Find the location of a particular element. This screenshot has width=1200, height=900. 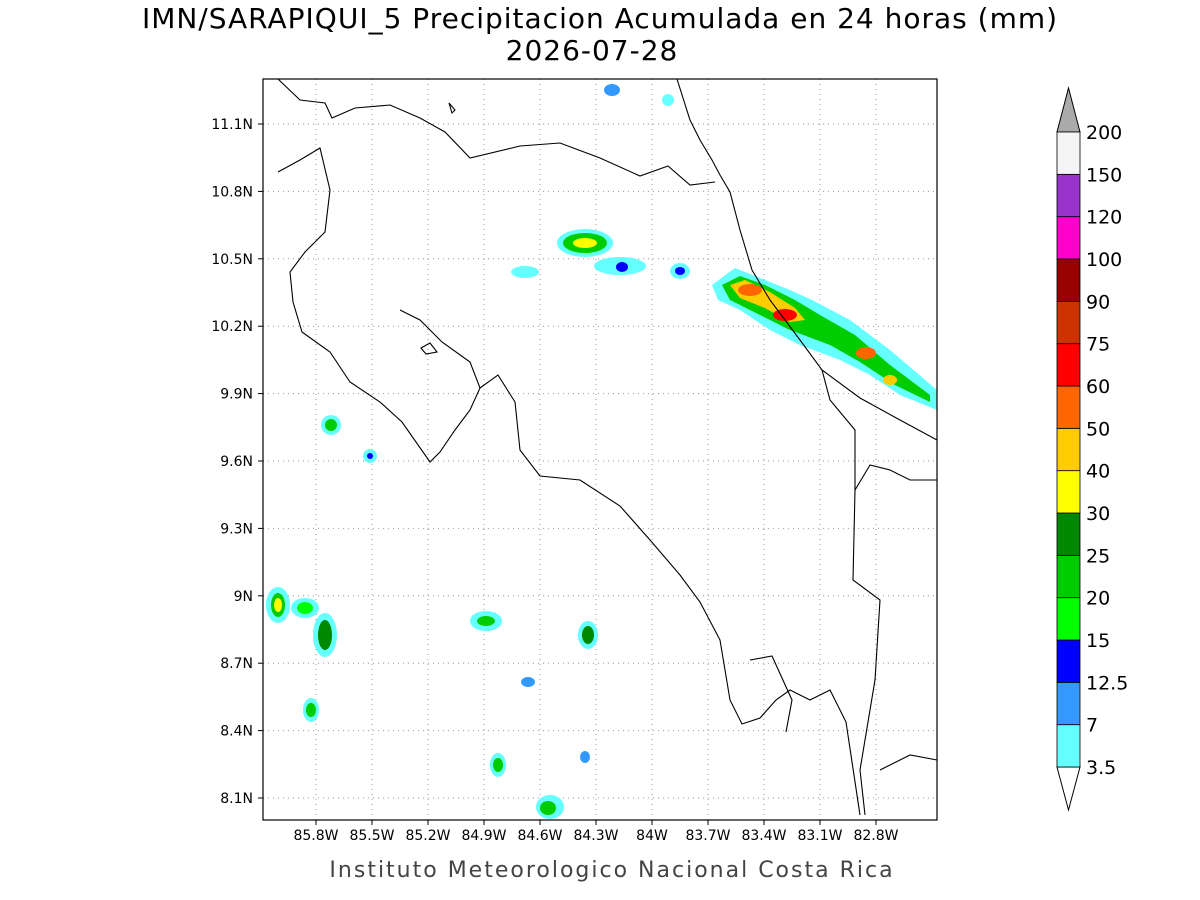

lon-tick-label: 84.3W is located at coordinates (595, 836).